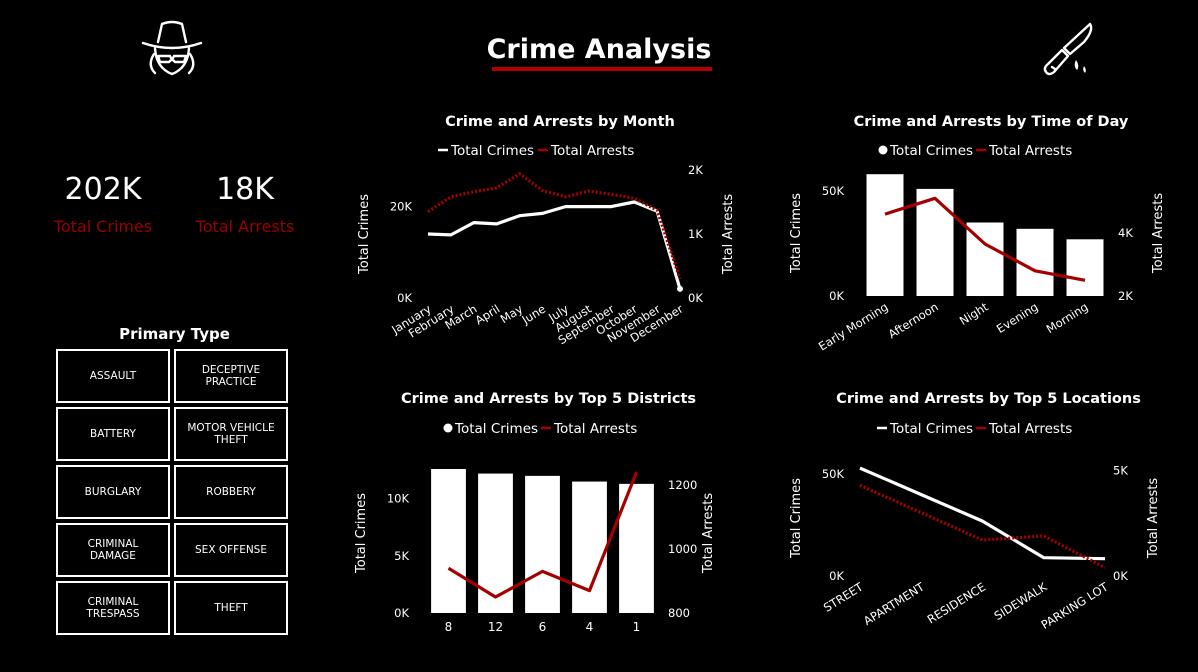 The width and height of the screenshot is (1198, 672). Describe the element at coordinates (956, 603) in the screenshot. I see `category-label: RESIDENCE` at that location.